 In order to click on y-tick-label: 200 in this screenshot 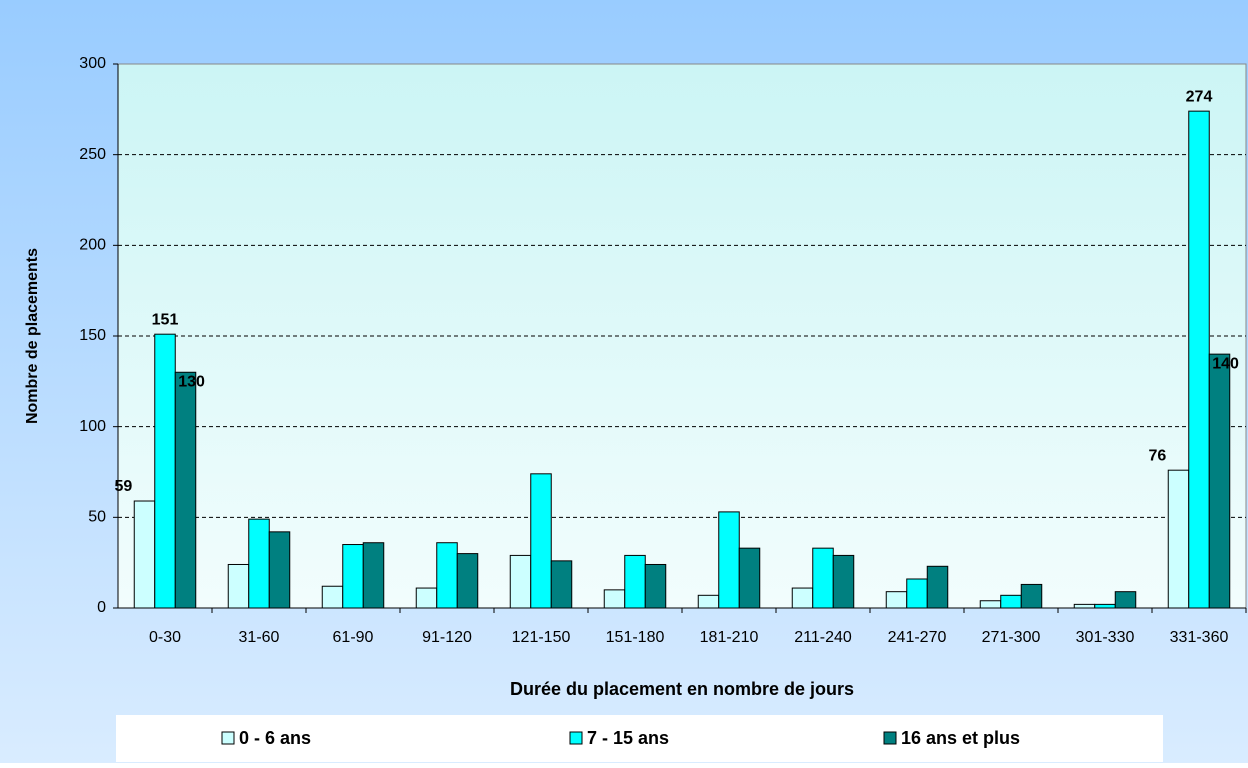, I will do `click(92, 245)`.